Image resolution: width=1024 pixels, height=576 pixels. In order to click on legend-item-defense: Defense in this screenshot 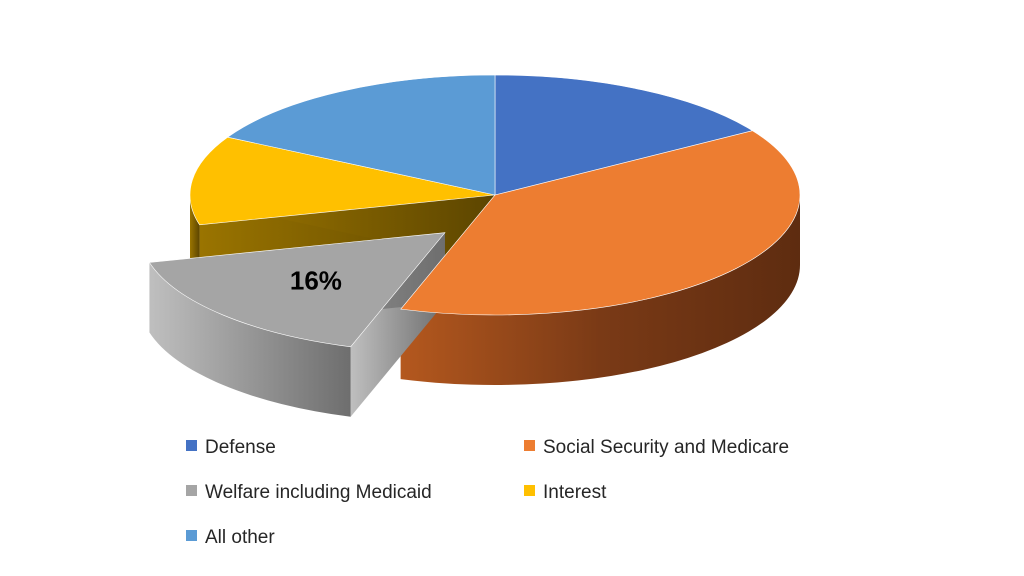, I will do `click(231, 447)`.